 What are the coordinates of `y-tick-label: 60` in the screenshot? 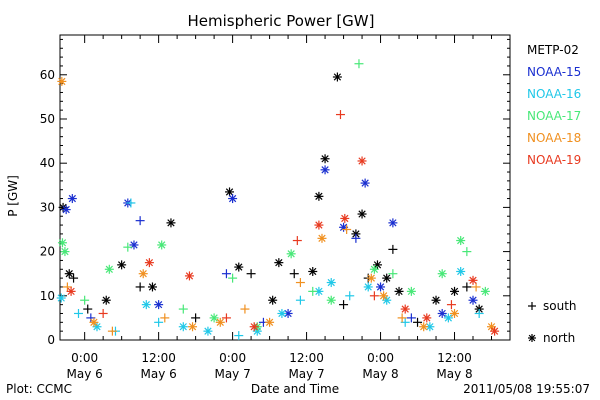 It's located at (47, 75).